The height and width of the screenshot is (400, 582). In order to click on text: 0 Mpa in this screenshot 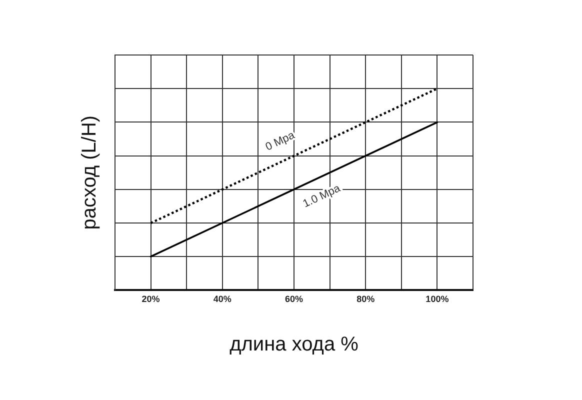, I will do `click(281, 141)`.